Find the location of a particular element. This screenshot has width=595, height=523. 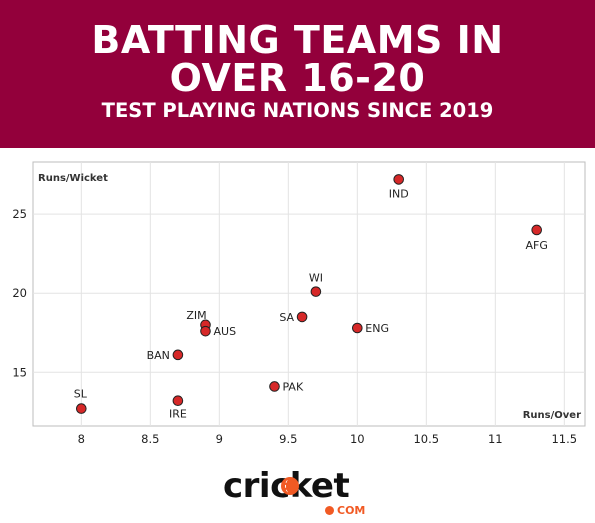

logo-dot-icon is located at coordinates (329, 510).